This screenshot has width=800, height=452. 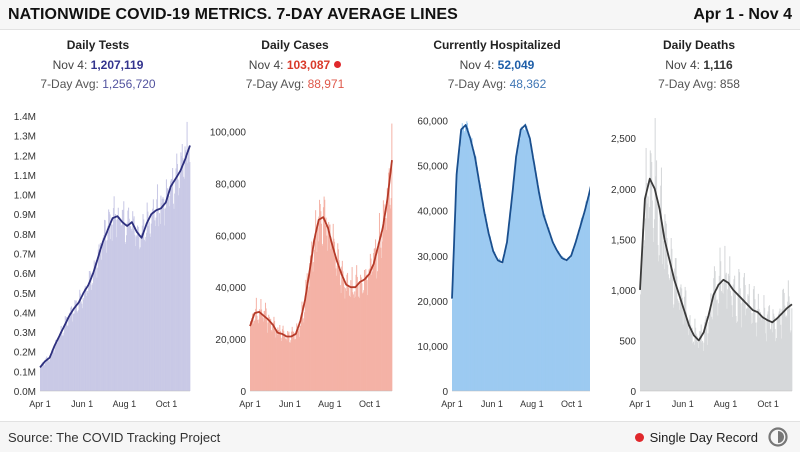 I want to click on x-tick-label: Aug 1, so click(x=532, y=404).